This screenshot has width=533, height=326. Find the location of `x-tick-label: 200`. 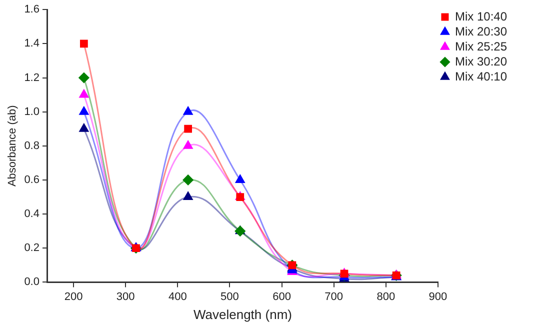

x-tick-label: 200 is located at coordinates (73, 296).